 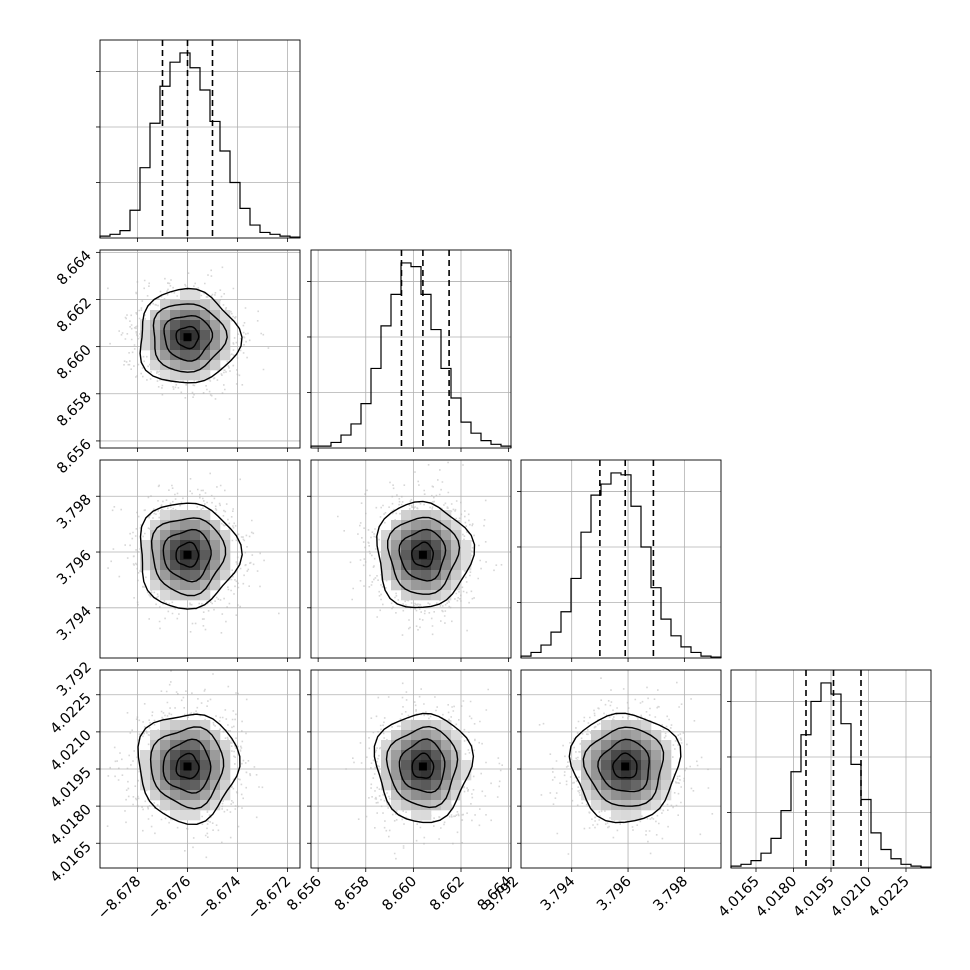 I want to click on y-tick-label: 8.664, so click(x=74, y=268).